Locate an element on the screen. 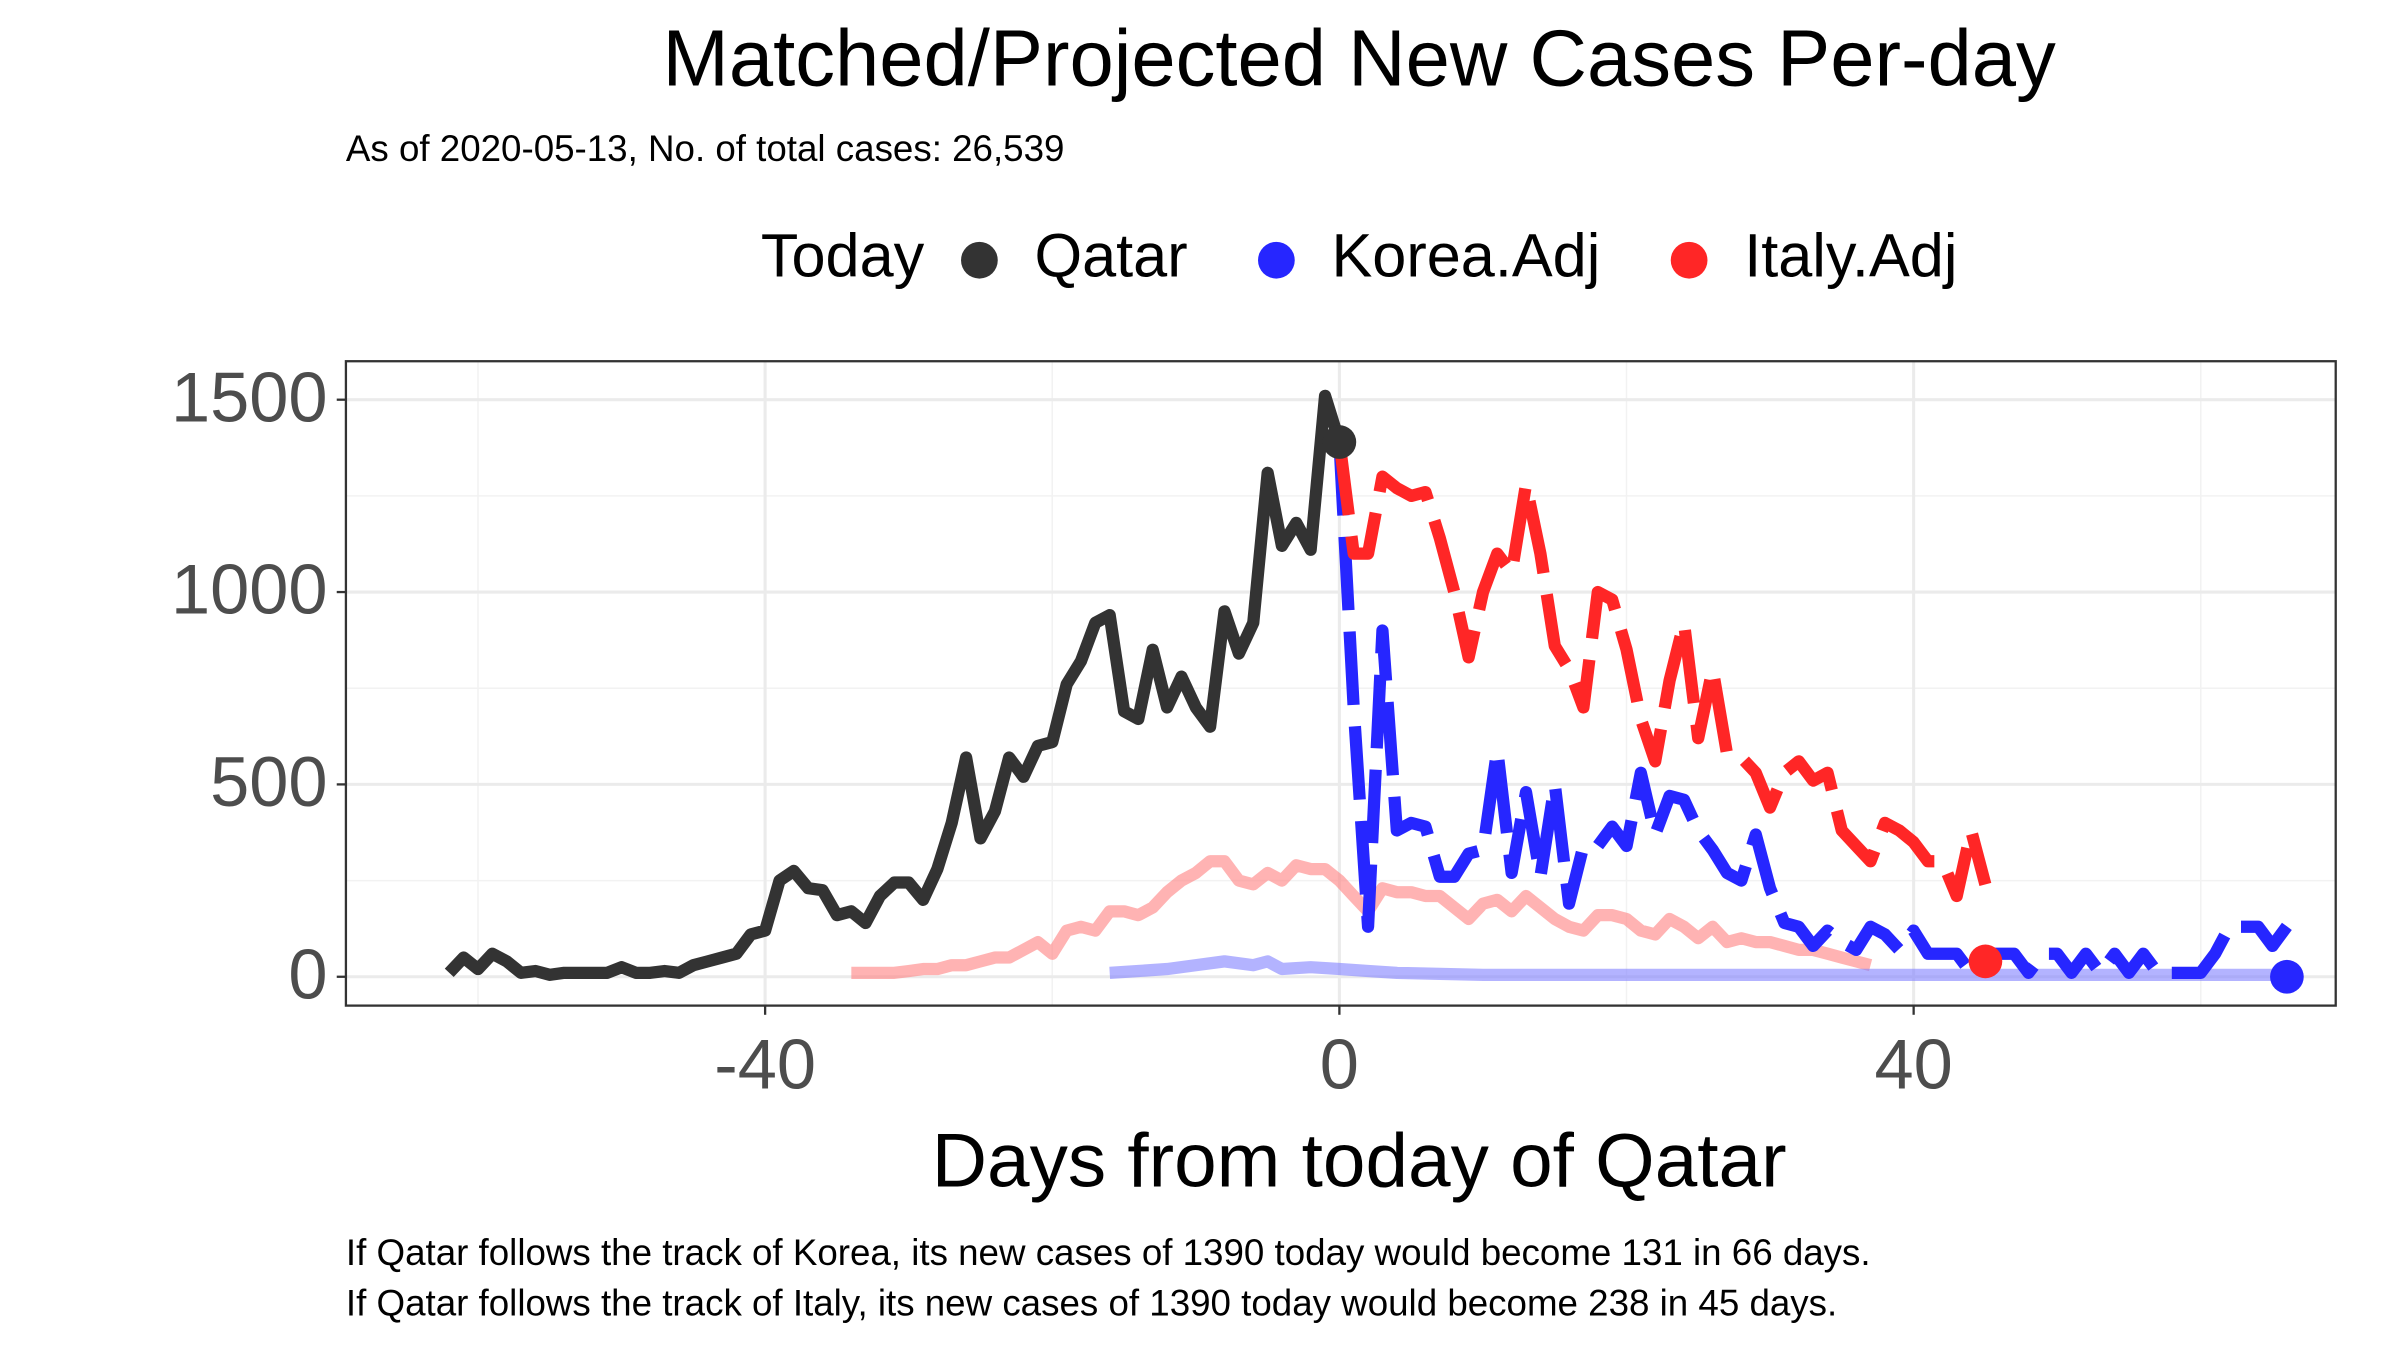  x-axis-label: Days from today of Qatar is located at coordinates (1359, 1161).